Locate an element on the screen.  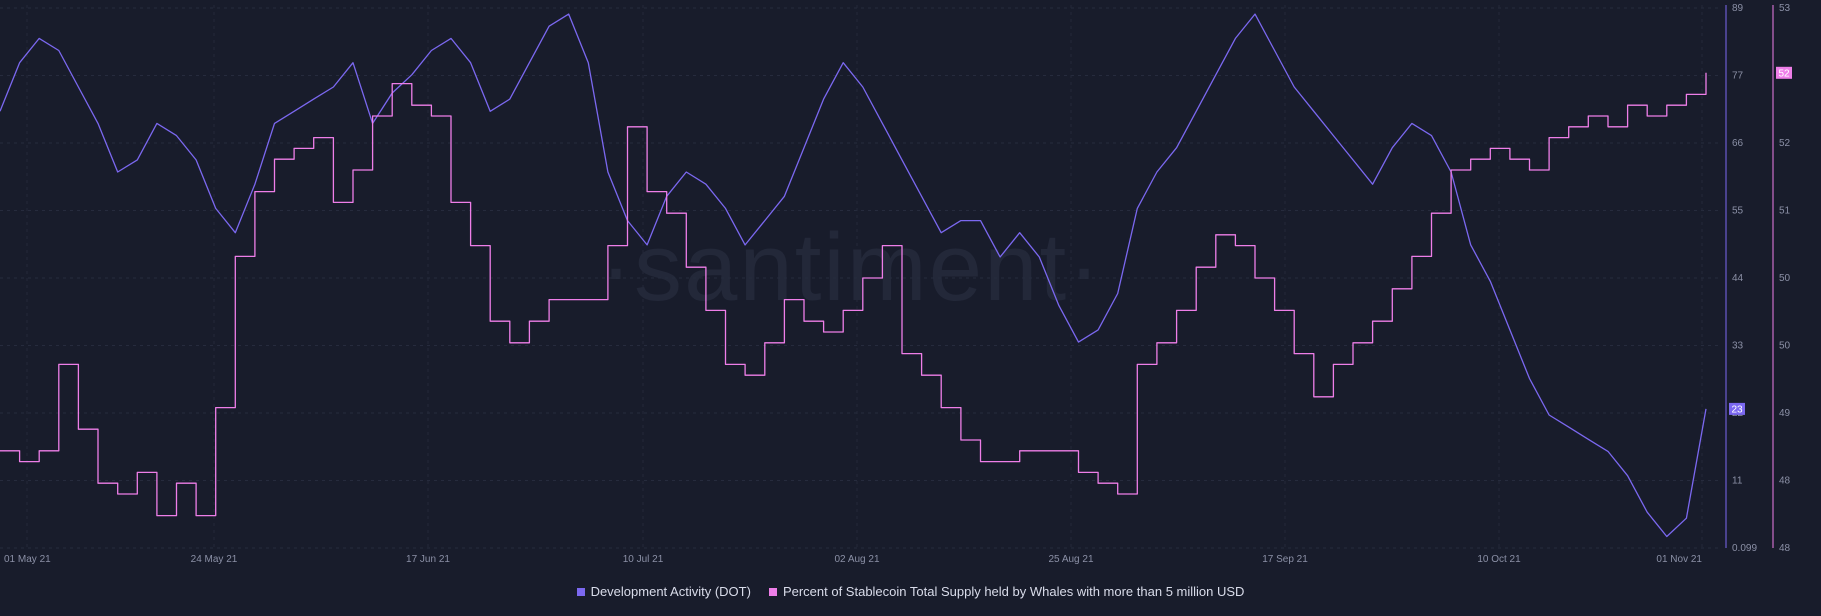
legend-swatch-development-activity is located at coordinates (580, 591).